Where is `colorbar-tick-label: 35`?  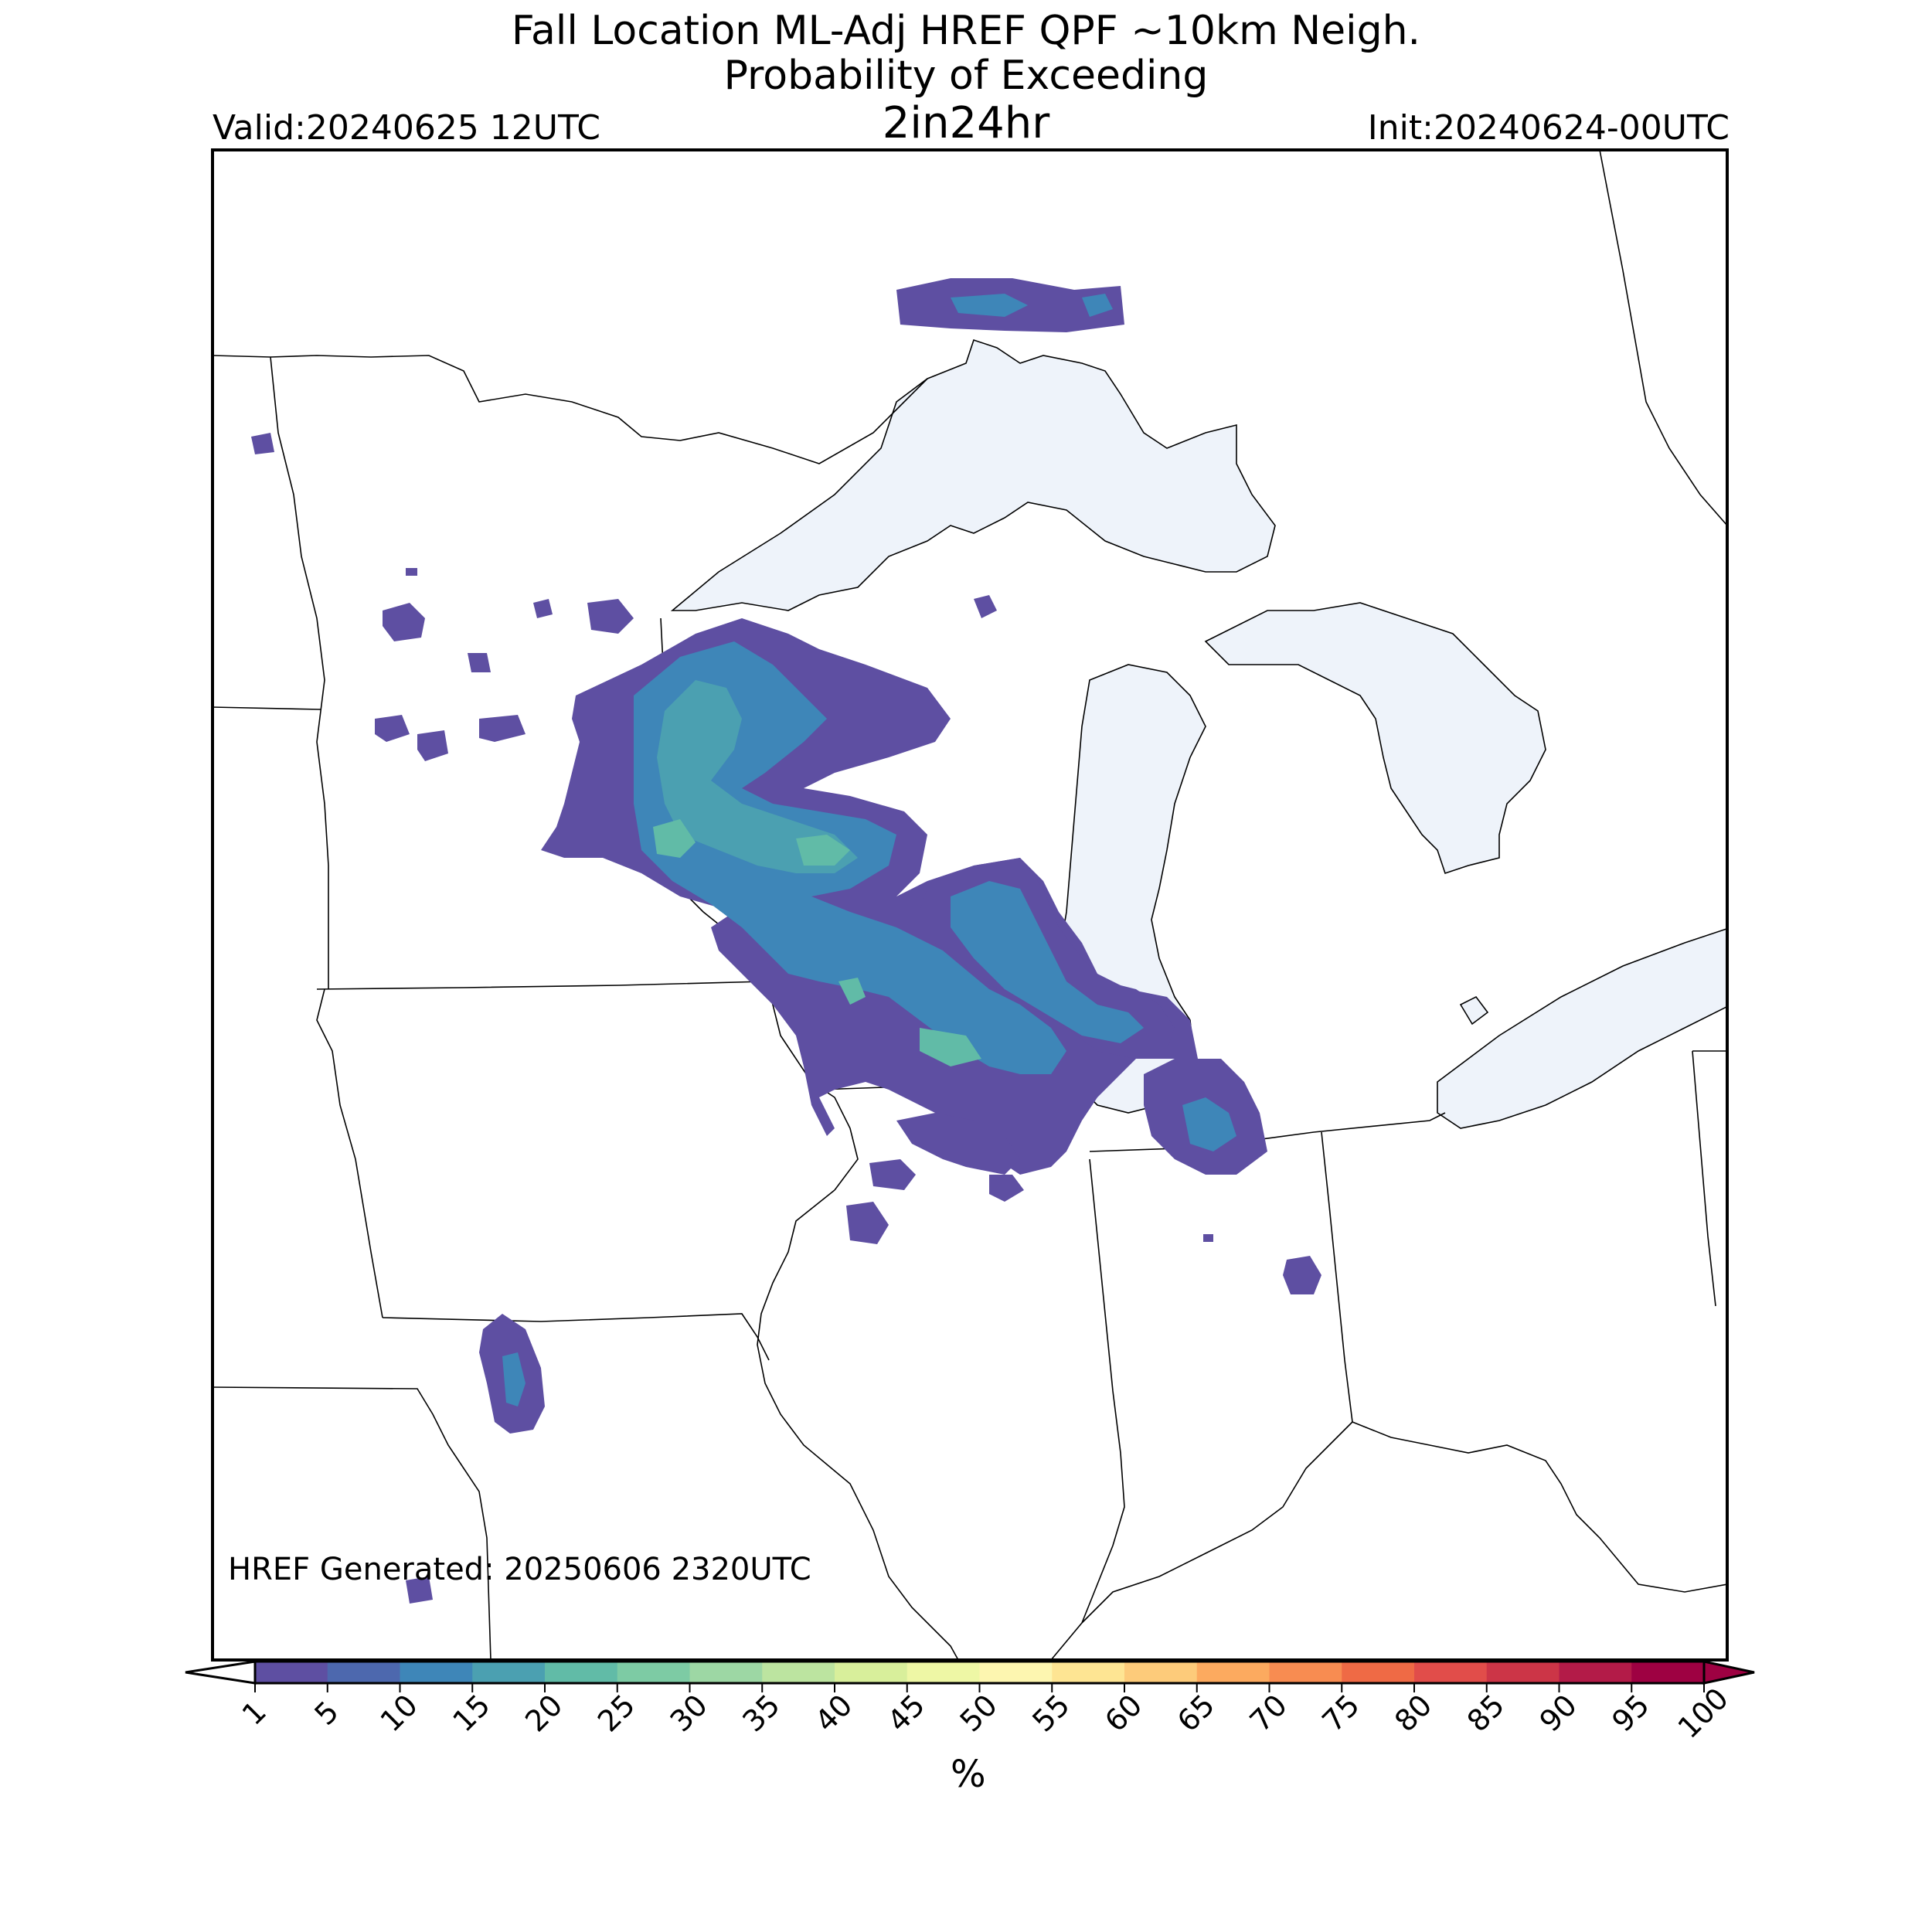
colorbar-tick-label: 35 is located at coordinates (761, 1713).